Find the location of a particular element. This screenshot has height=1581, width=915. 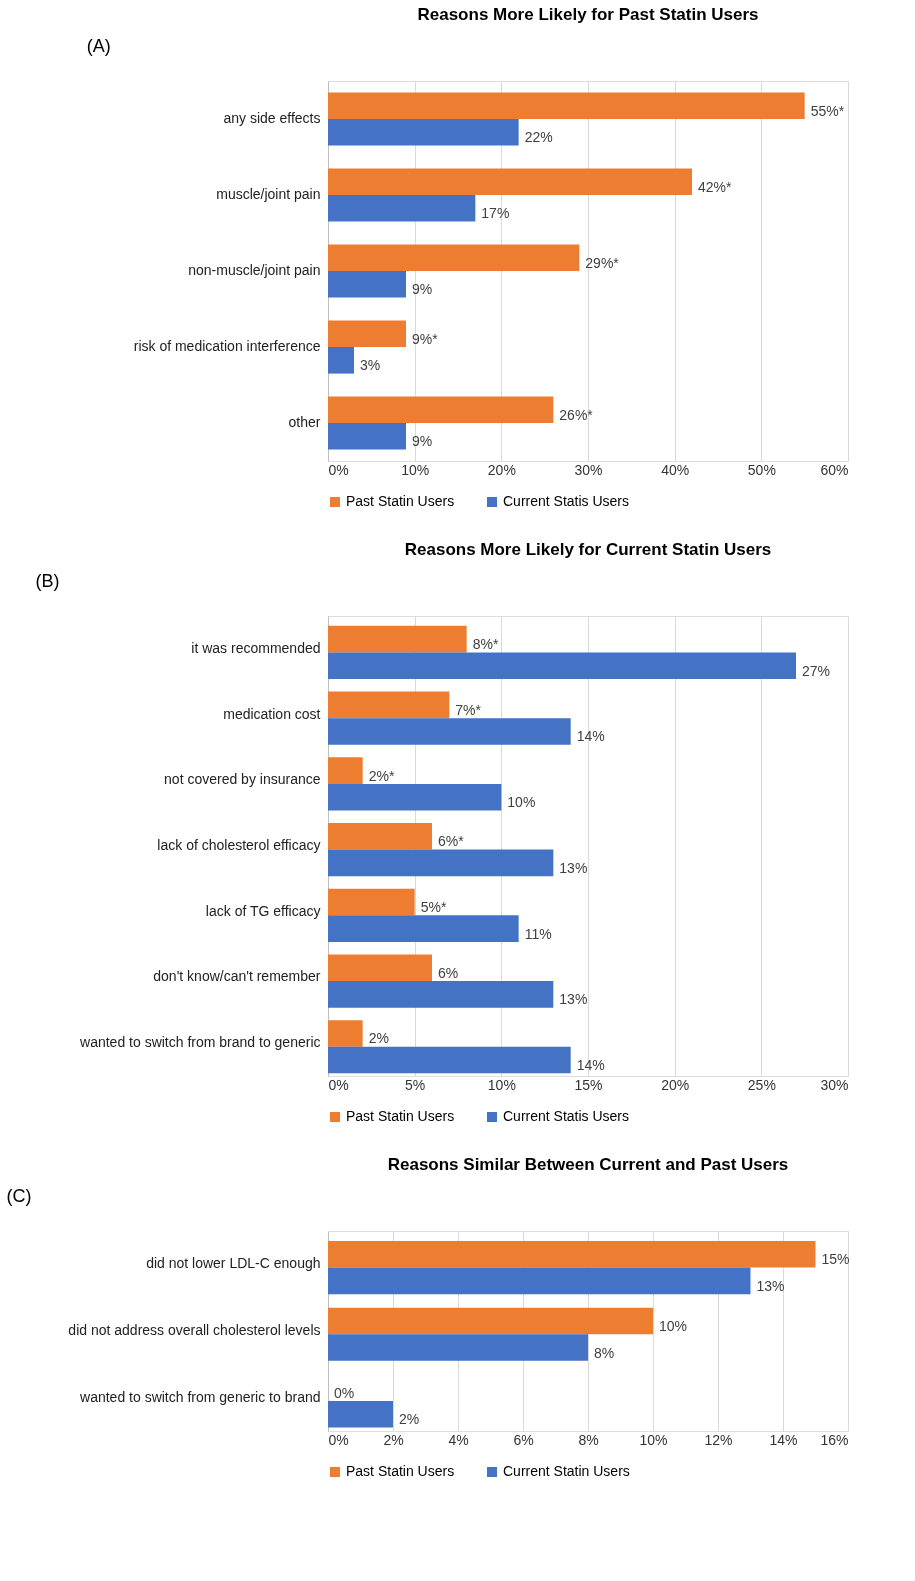

data-label: 15% is located at coordinates (835, 1259).